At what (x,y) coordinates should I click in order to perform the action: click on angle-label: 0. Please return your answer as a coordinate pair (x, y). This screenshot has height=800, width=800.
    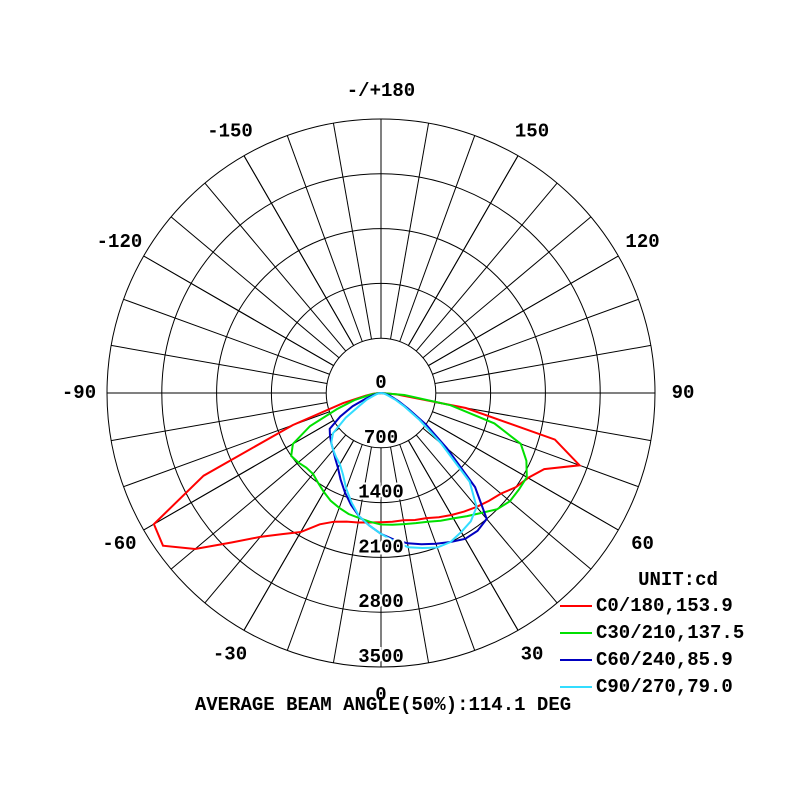
    Looking at the image, I should click on (380, 695).